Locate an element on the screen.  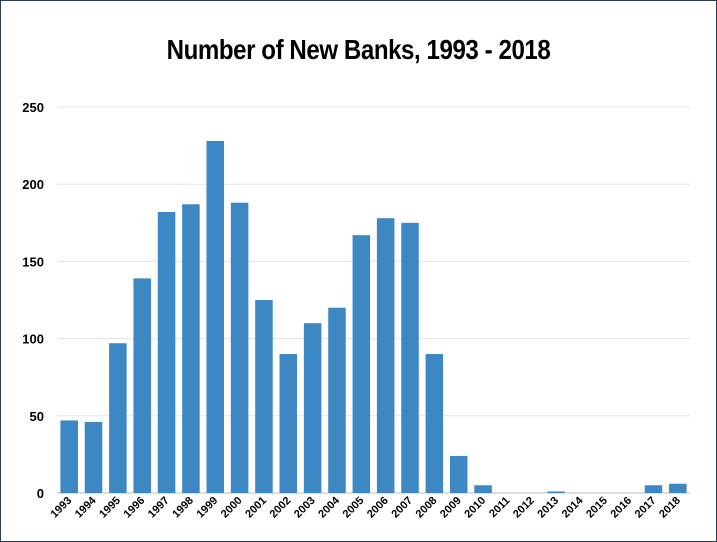
bar-2007 is located at coordinates (410, 358).